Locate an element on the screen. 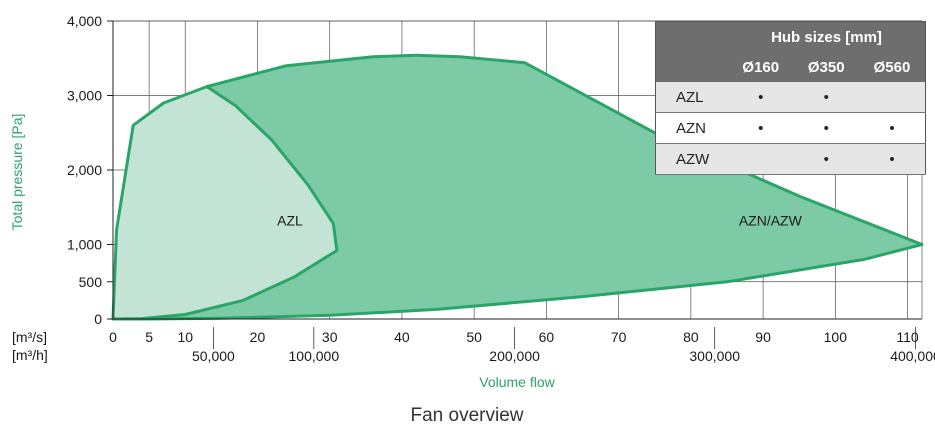 The image size is (935, 430). x-tick-label: 20 is located at coordinates (258, 337).